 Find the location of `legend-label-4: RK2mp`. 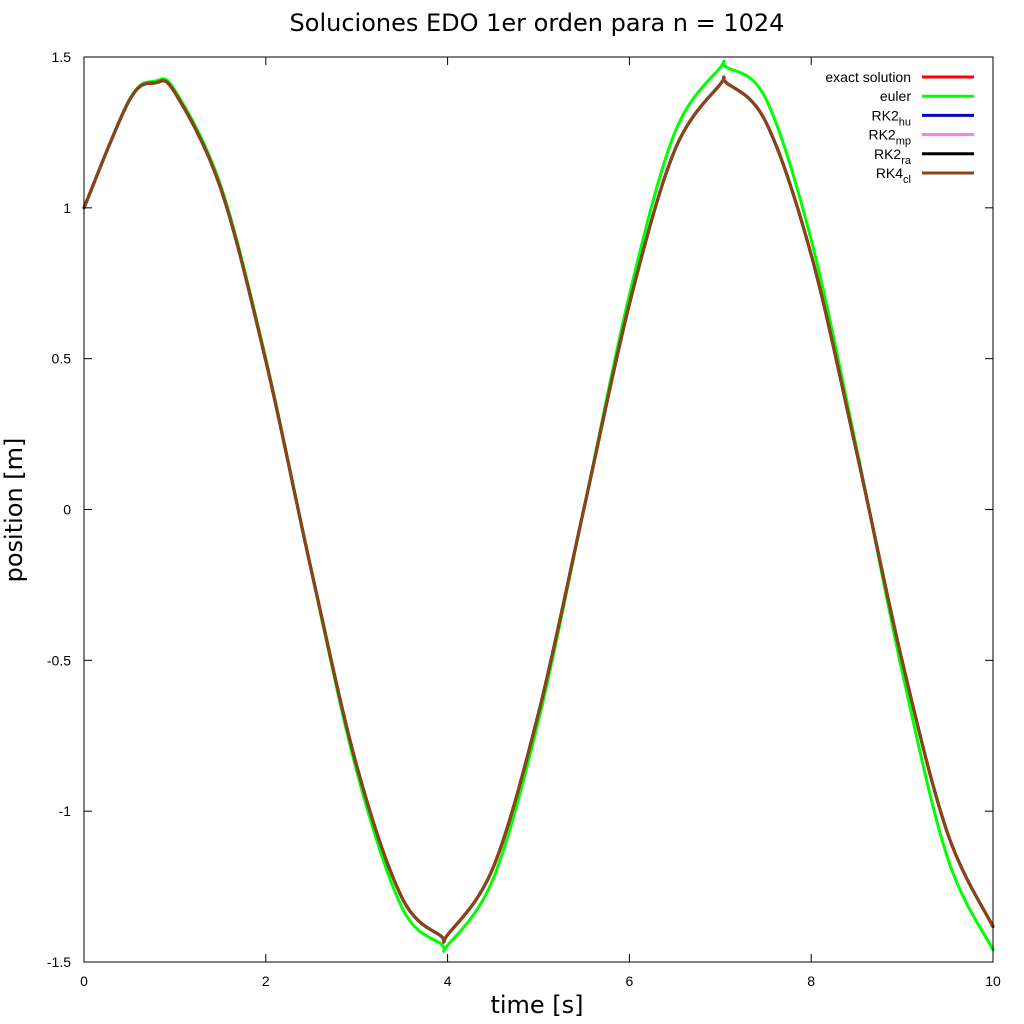

legend-label-4: RK2mp is located at coordinates (889, 137).